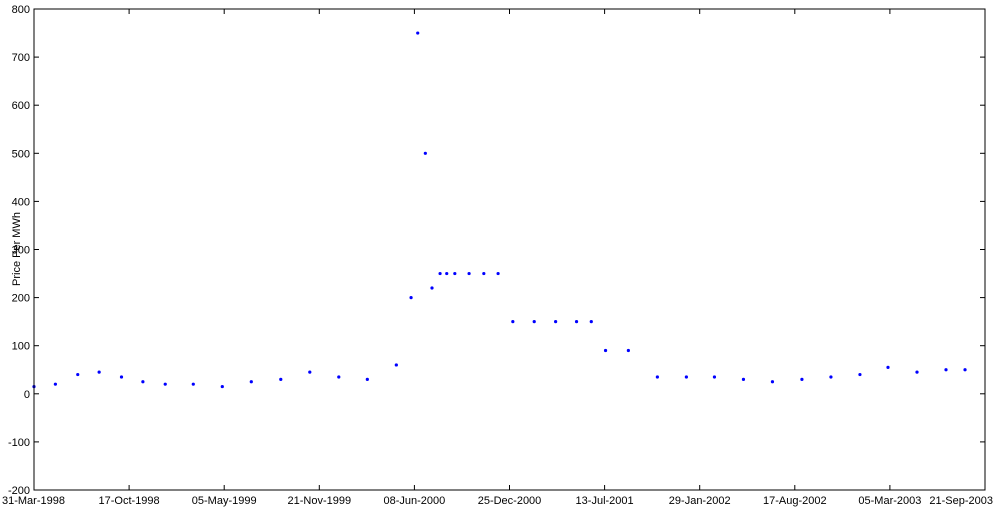 The image size is (995, 509). What do you see at coordinates (21, 106) in the screenshot?
I see `y-tick-label: 600` at bounding box center [21, 106].